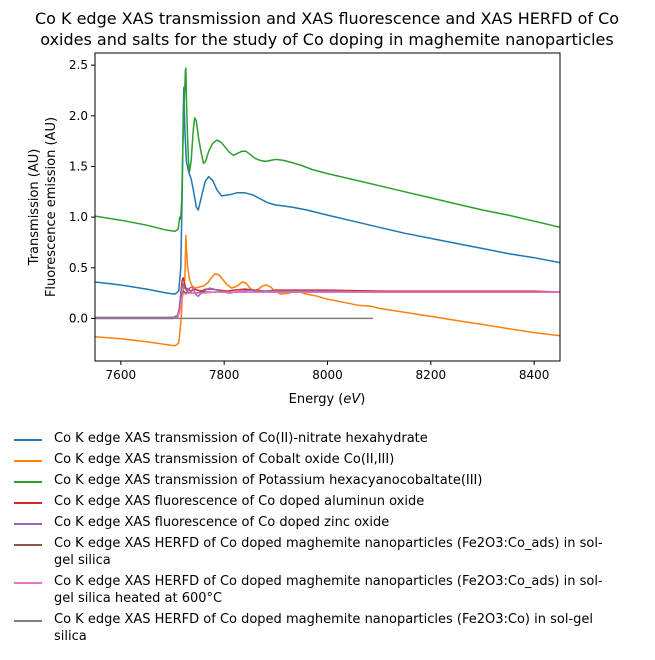 The height and width of the screenshot is (660, 655). I want to click on x-tick-label: 8000, so click(327, 375).